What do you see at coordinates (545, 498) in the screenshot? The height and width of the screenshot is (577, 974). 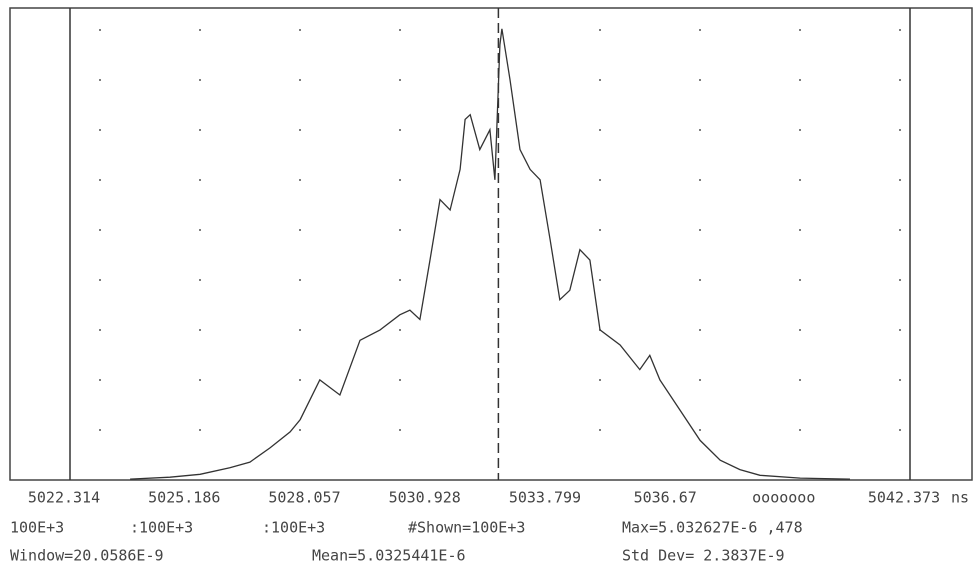 I see `x-tick-label: 5033.799` at bounding box center [545, 498].